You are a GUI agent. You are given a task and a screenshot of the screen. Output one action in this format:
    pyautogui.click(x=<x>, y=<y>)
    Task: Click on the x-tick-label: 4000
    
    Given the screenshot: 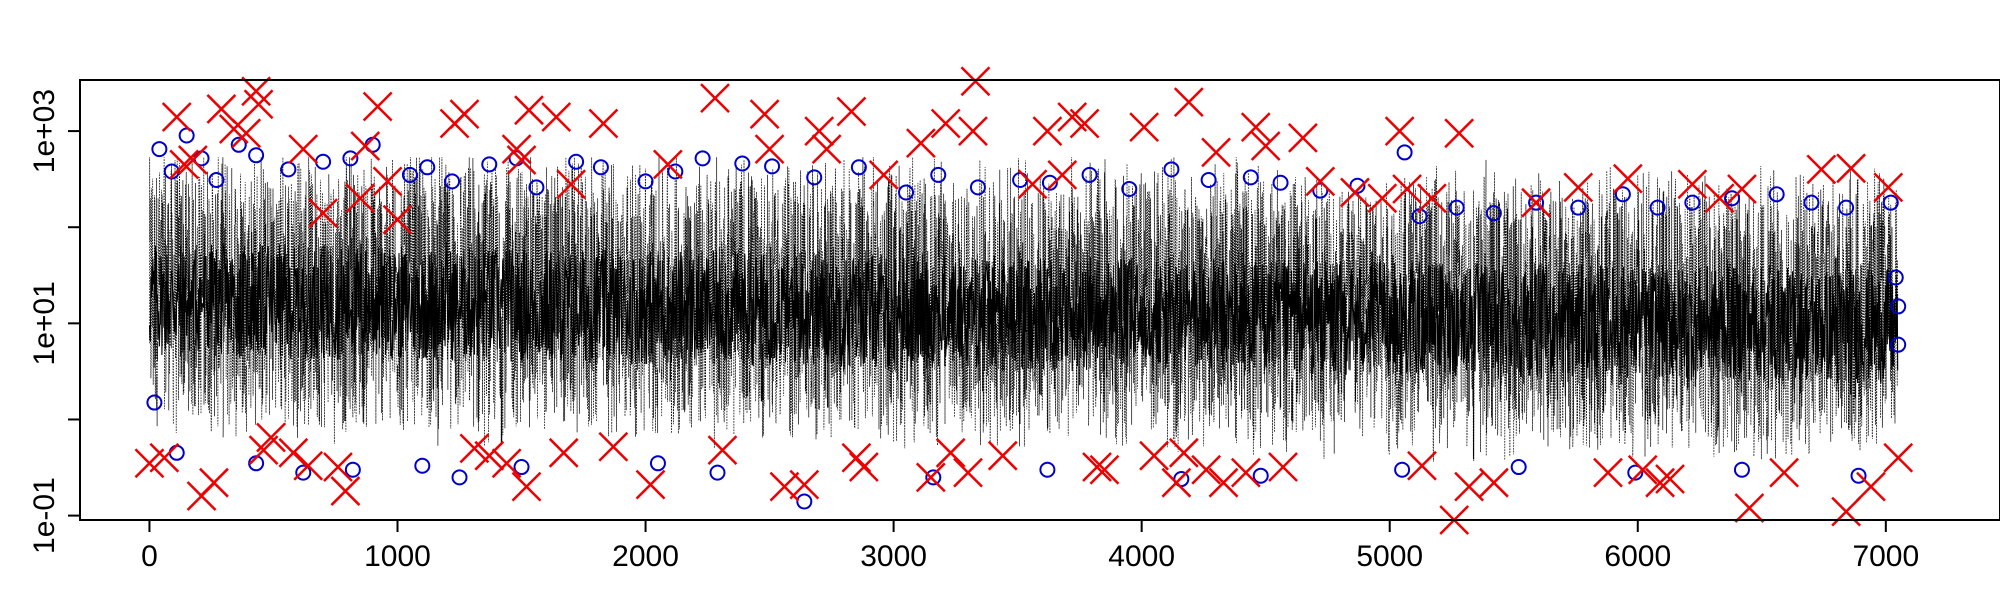 What is the action you would take?
    pyautogui.click(x=1141, y=556)
    